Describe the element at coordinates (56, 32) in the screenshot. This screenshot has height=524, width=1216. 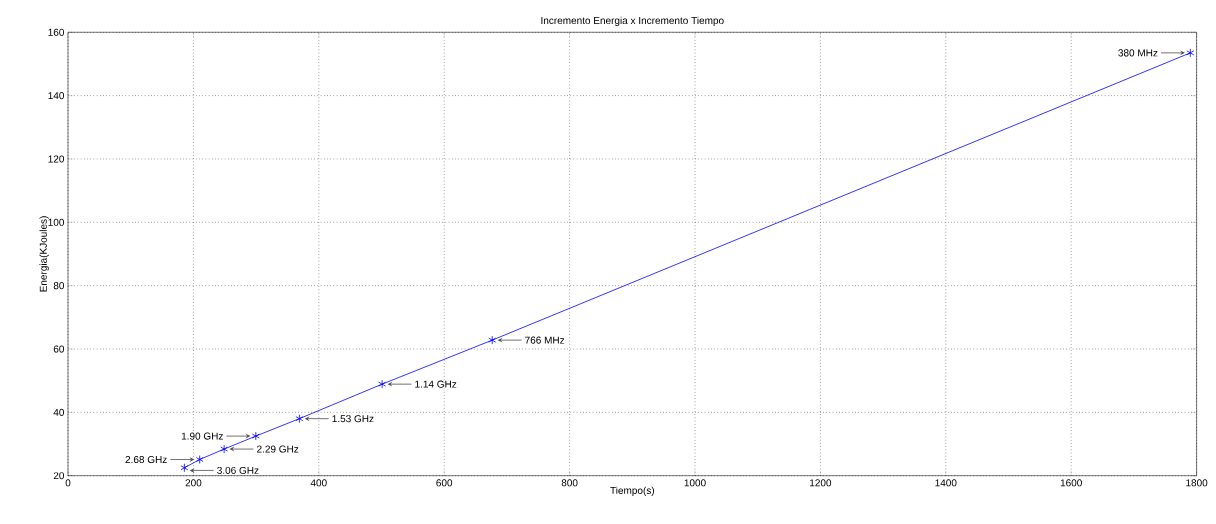
I see `y-tick-label: 160` at that location.